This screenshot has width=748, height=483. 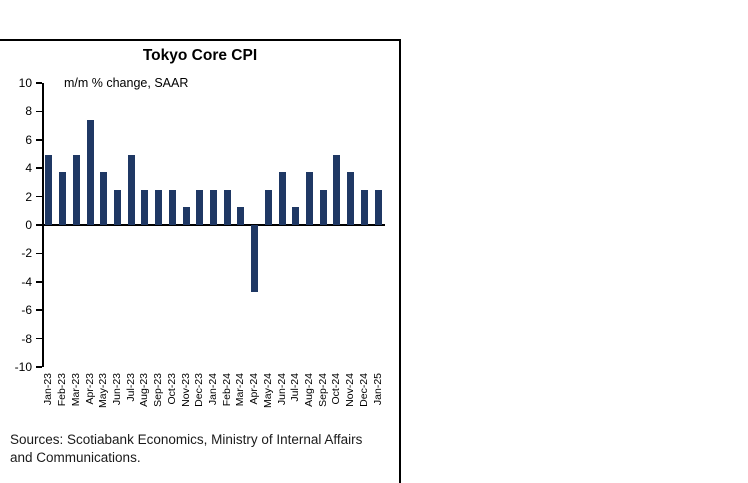 I want to click on x-axis-label: Dec-23, so click(x=199, y=390).